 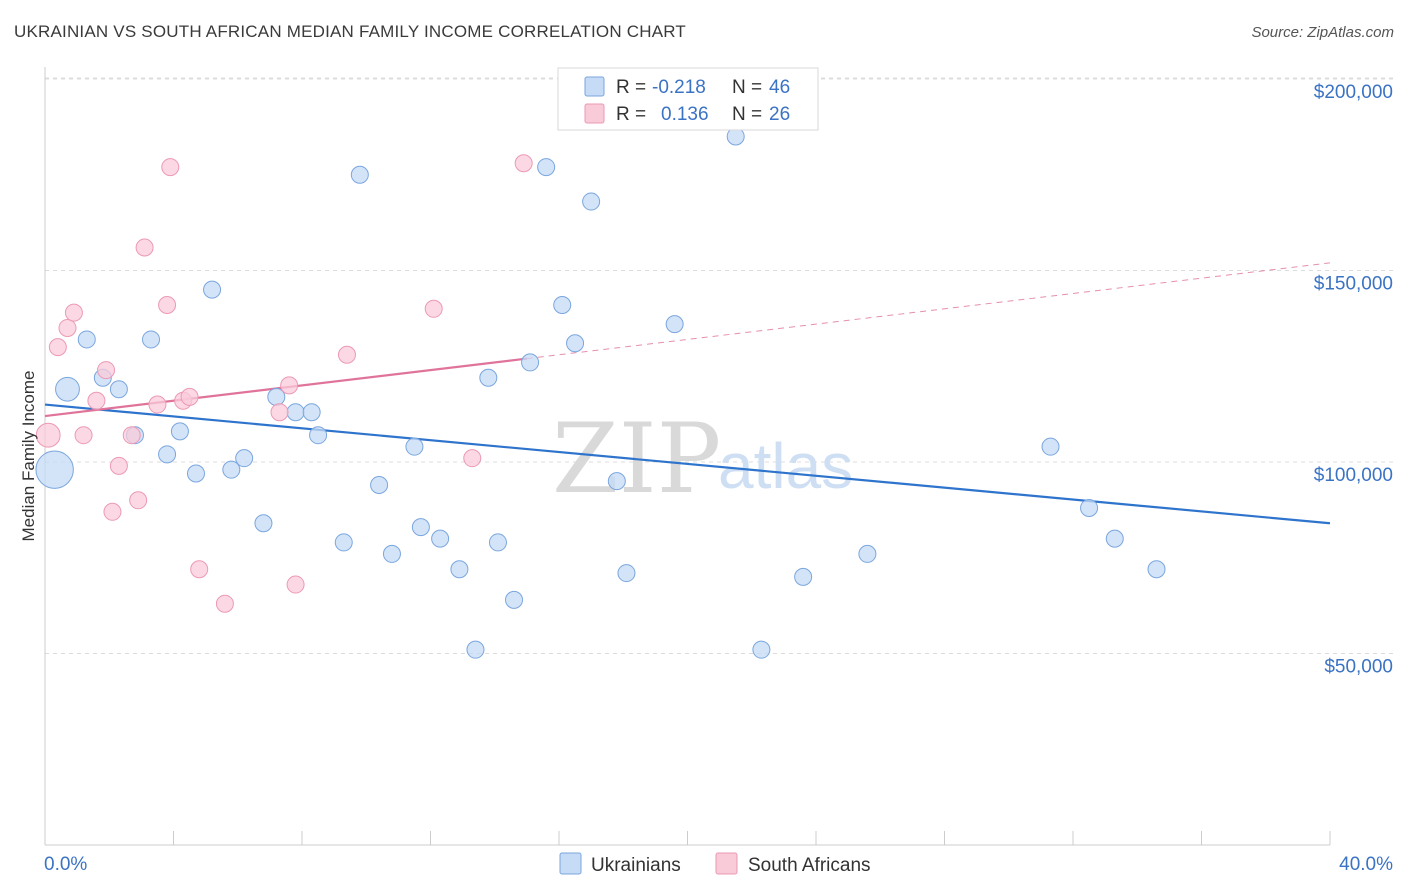 What do you see at coordinates (747, 114) in the screenshot?
I see `legend-n-label-2: N =` at bounding box center [747, 114].